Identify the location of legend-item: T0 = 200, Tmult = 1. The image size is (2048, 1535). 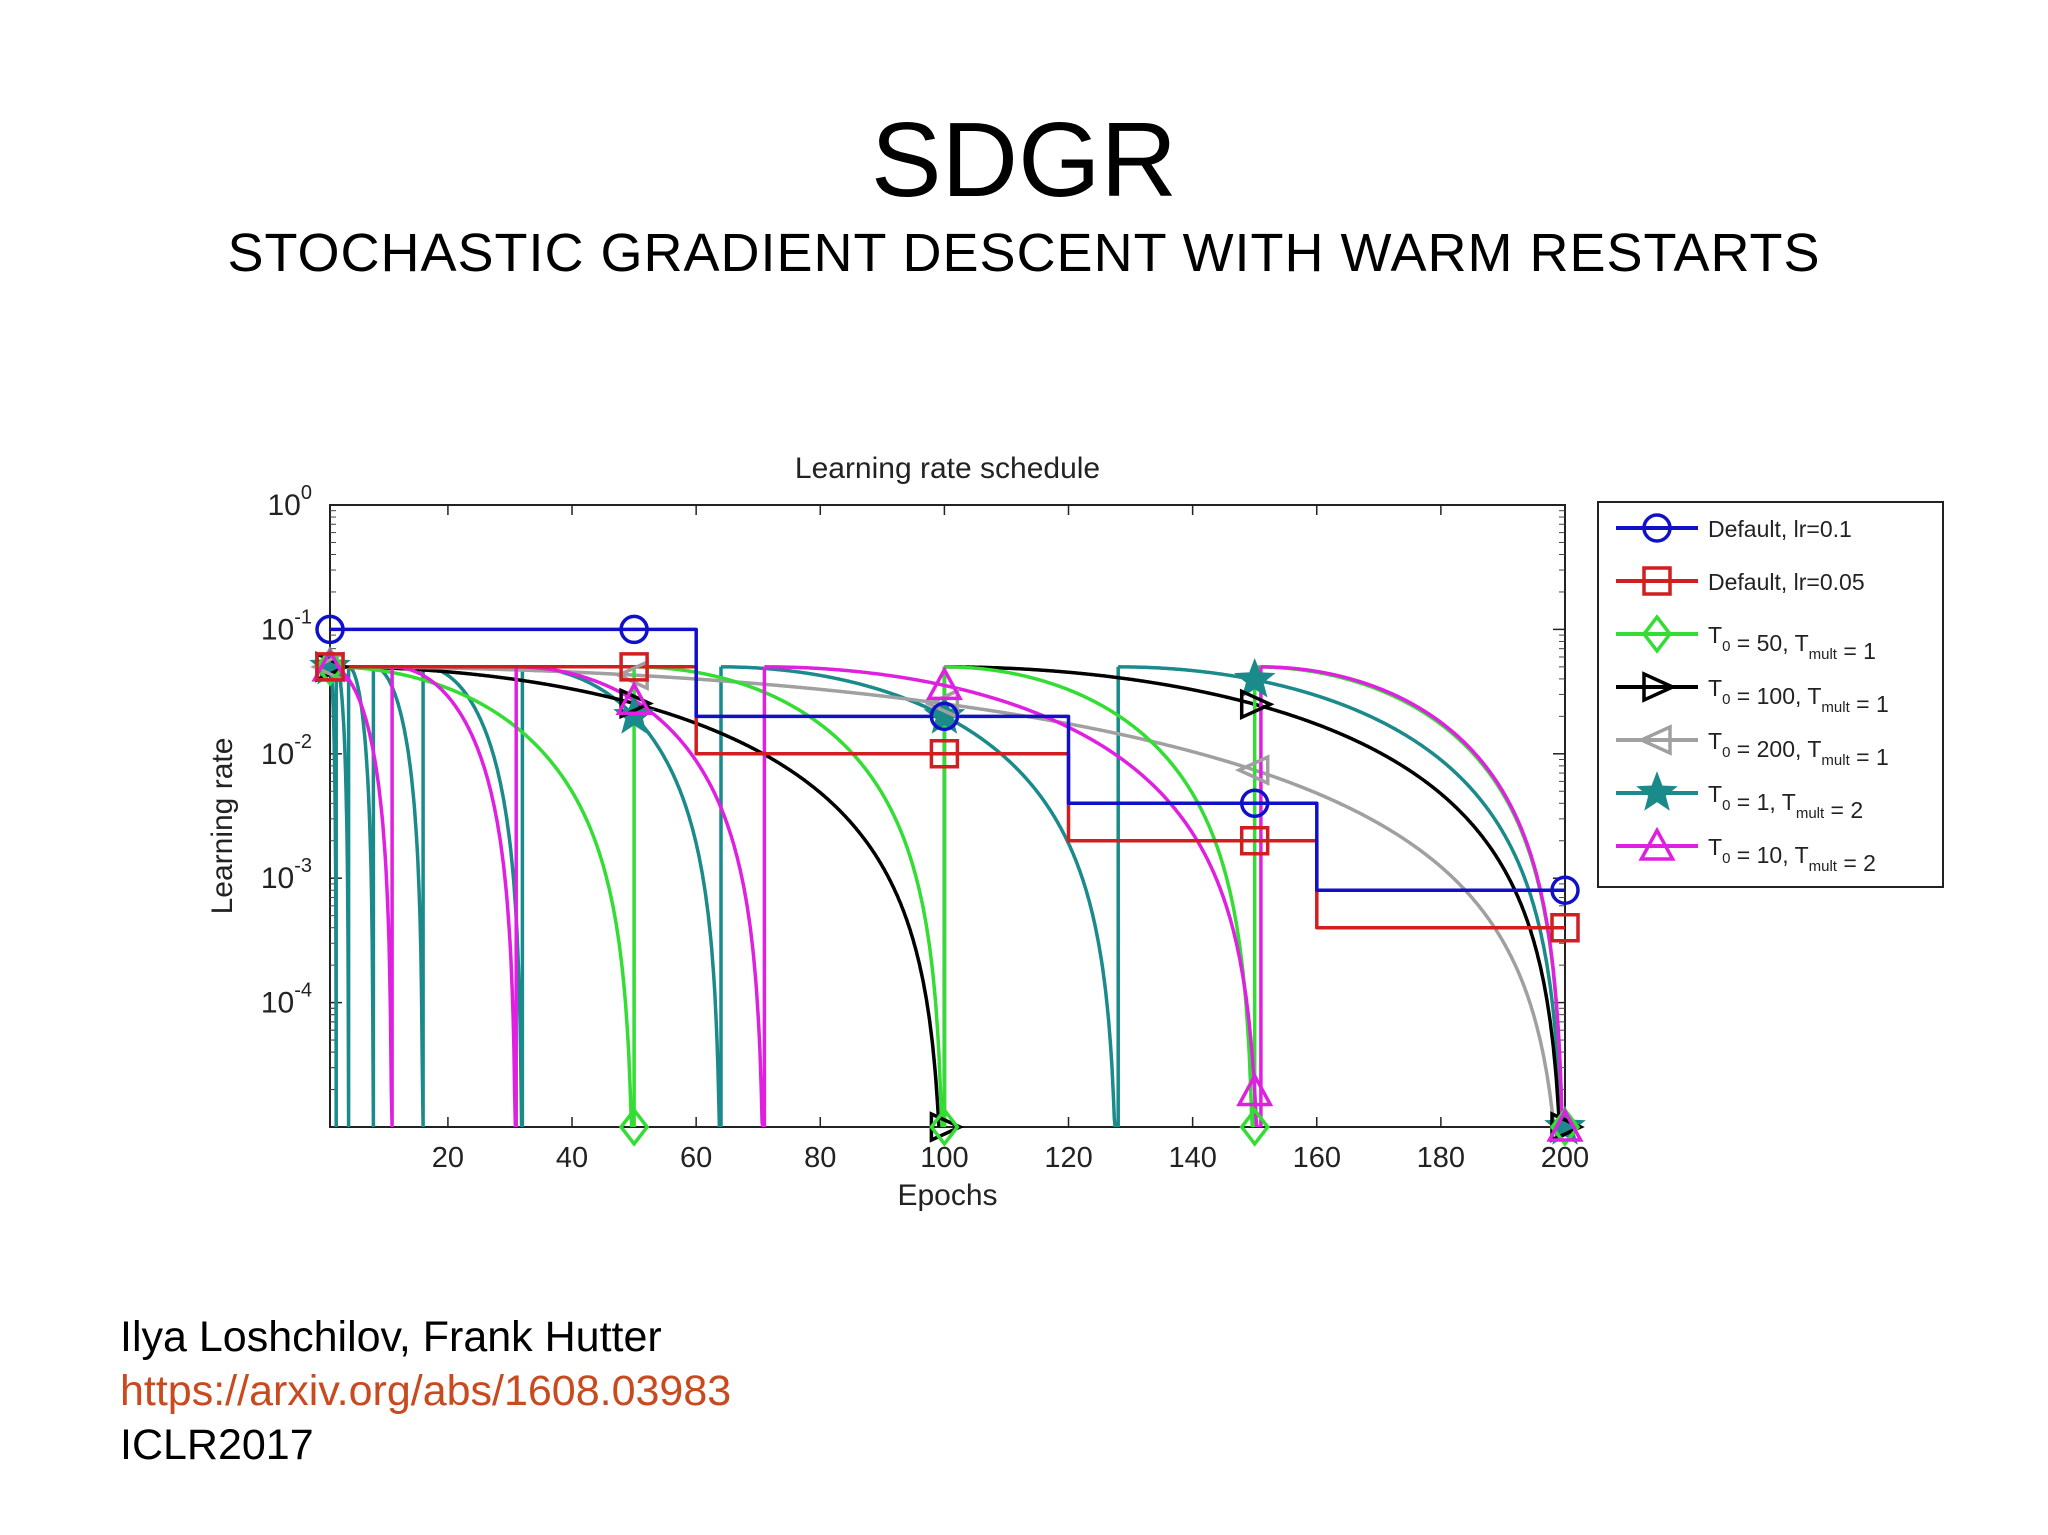
(1752, 747).